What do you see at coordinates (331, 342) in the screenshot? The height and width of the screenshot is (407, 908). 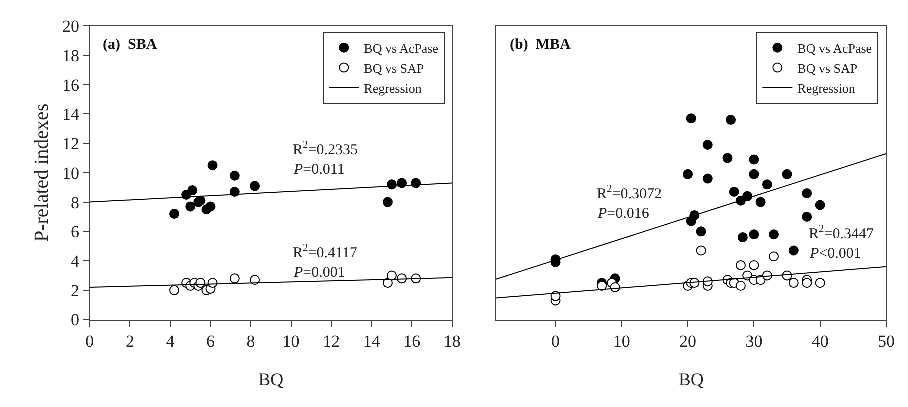 I see `x-tick-label: 12` at bounding box center [331, 342].